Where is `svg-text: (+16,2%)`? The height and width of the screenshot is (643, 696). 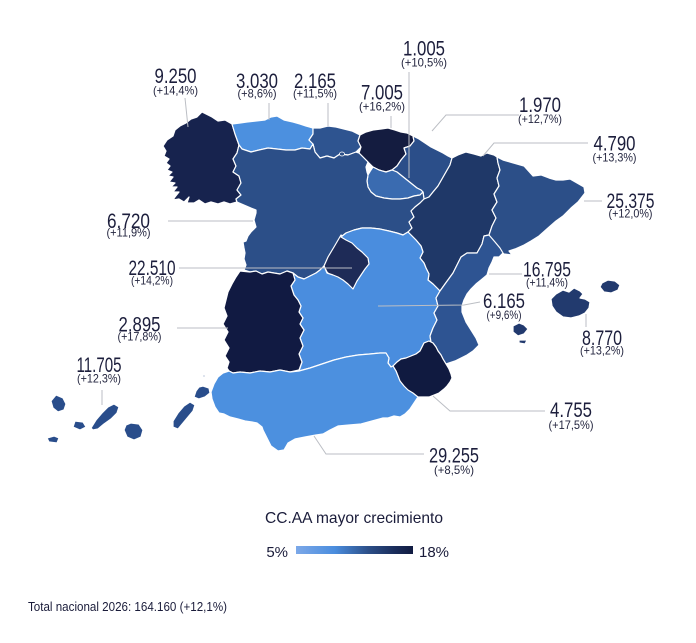 svg-text: (+16,2%) is located at coordinates (382, 107).